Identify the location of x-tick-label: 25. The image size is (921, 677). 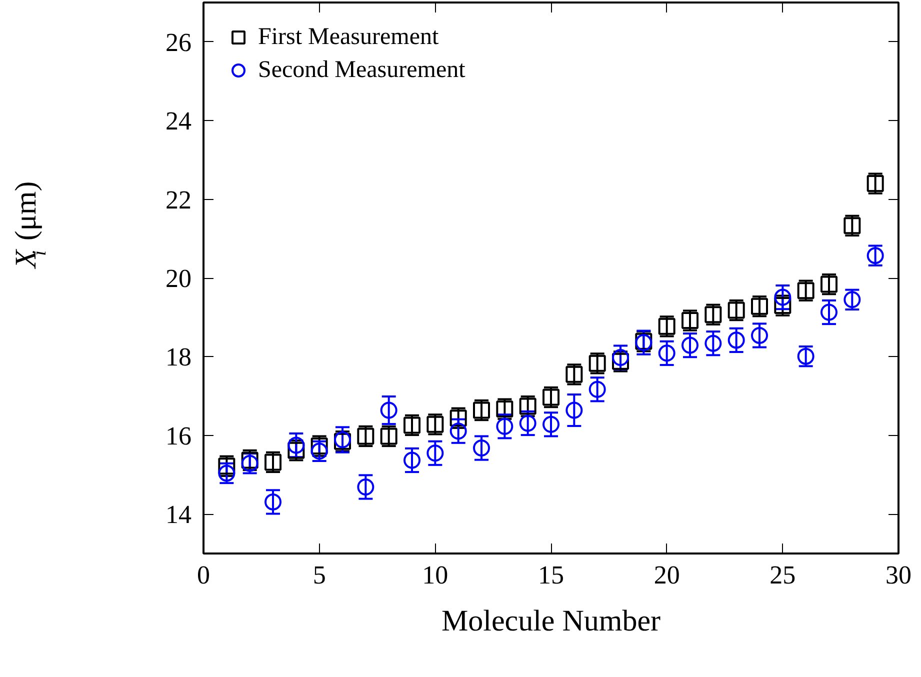
(783, 575).